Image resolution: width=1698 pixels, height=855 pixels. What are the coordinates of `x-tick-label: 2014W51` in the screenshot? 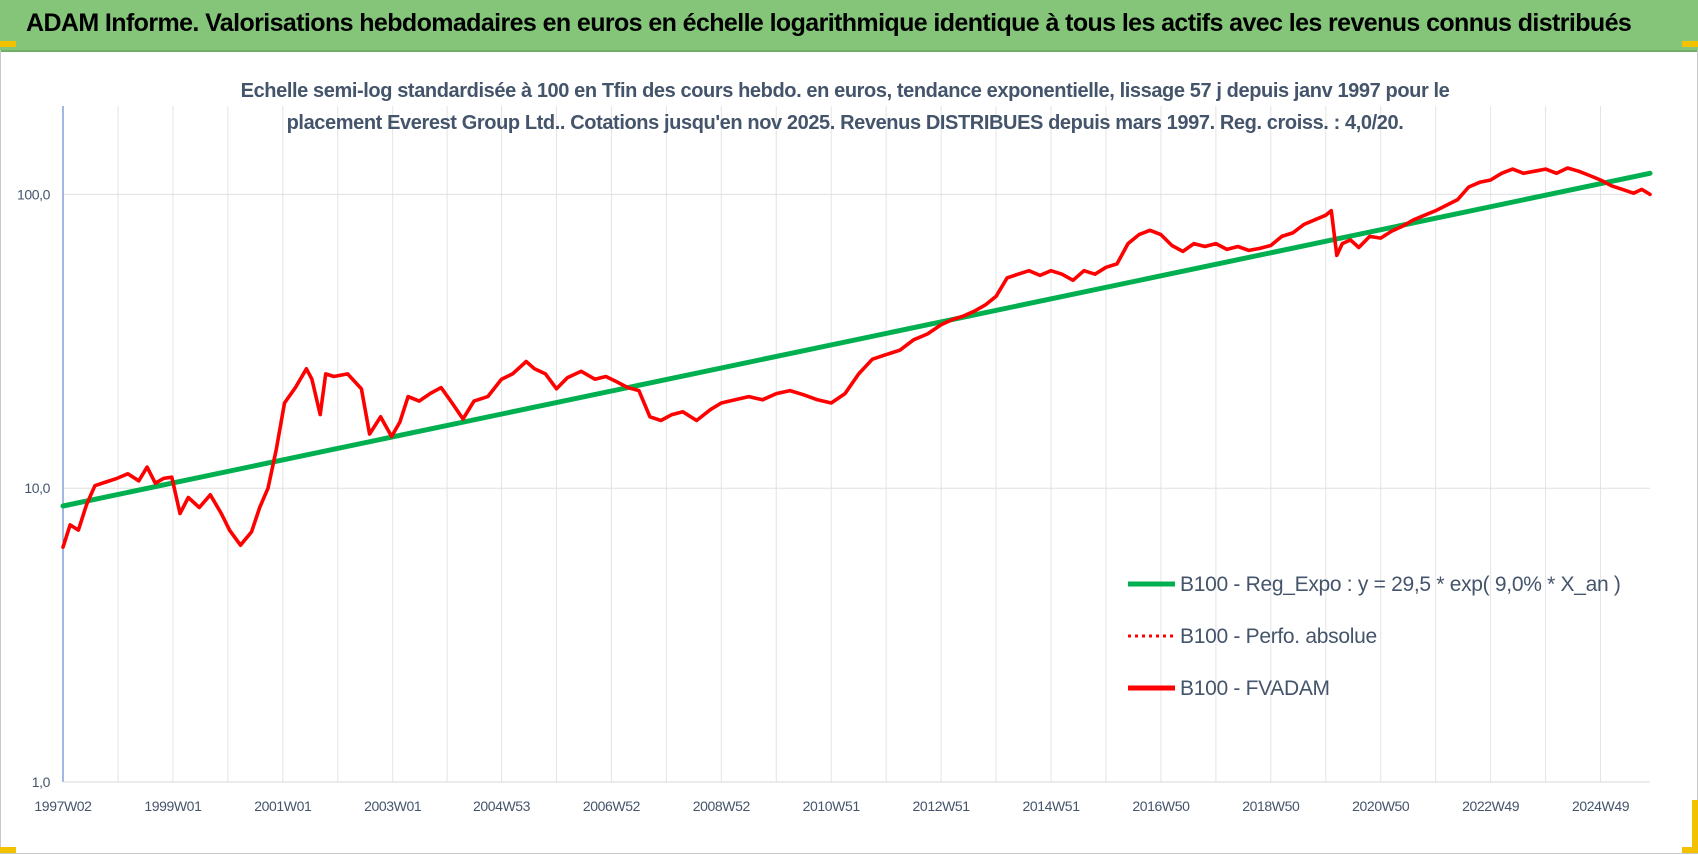 It's located at (1051, 806).